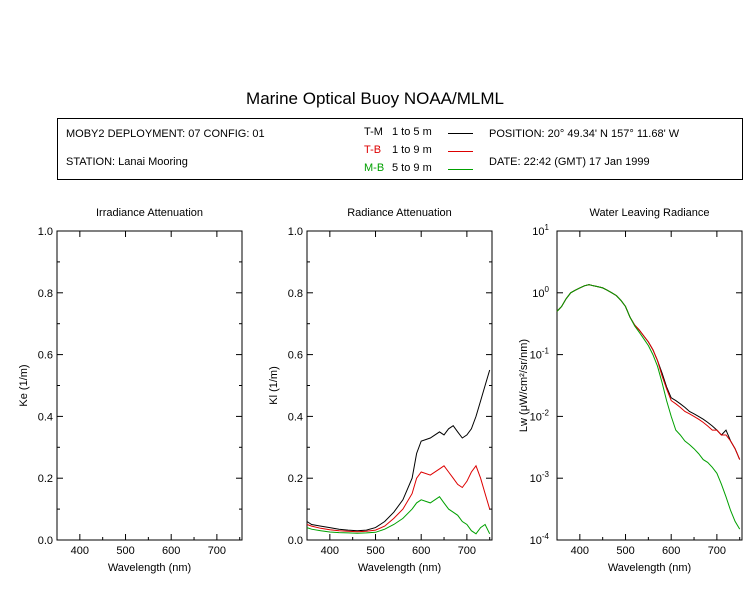 The height and width of the screenshot is (600, 750). What do you see at coordinates (374, 168) in the screenshot?
I see `legend-tag-mb: M-B` at bounding box center [374, 168].